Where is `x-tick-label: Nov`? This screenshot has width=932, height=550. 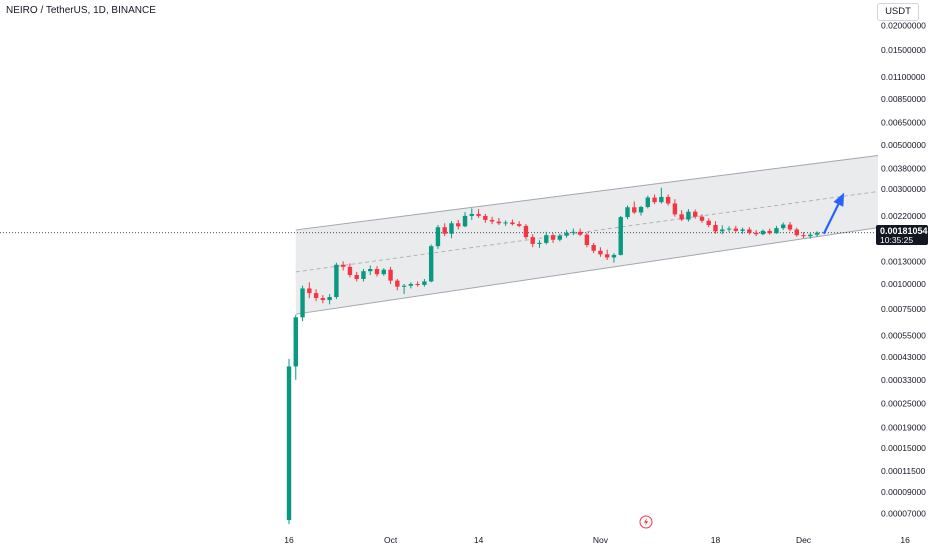 x-tick-label: Nov is located at coordinates (601, 540).